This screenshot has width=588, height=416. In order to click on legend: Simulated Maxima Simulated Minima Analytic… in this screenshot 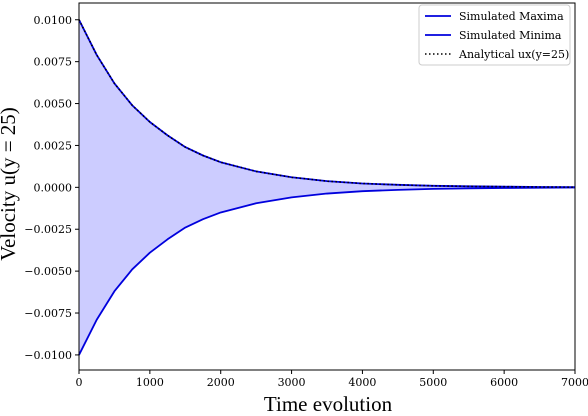, I will do `click(494, 35)`.